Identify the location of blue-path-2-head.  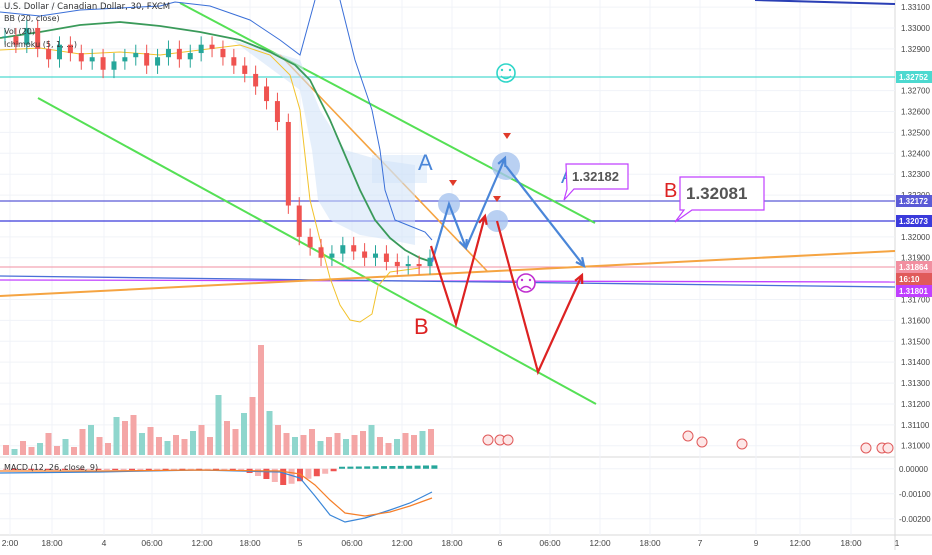
(502, 161).